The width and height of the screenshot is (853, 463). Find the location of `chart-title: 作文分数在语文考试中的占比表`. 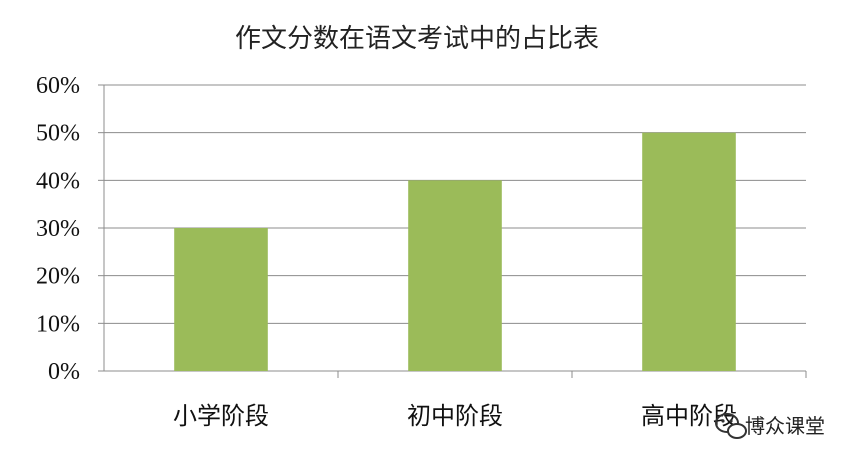

chart-title: 作文分数在语文考试中的占比表 is located at coordinates (417, 39).